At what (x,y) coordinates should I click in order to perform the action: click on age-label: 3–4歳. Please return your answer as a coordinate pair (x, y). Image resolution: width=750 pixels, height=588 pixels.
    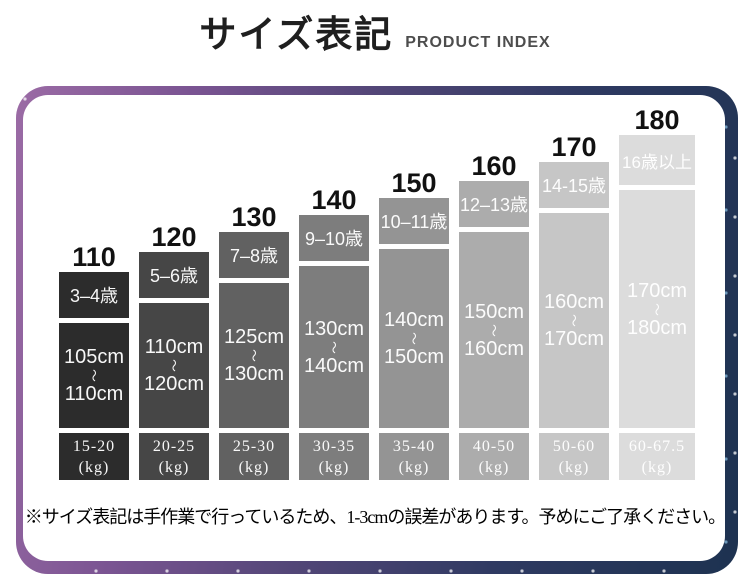
    Looking at the image, I should click on (94, 296).